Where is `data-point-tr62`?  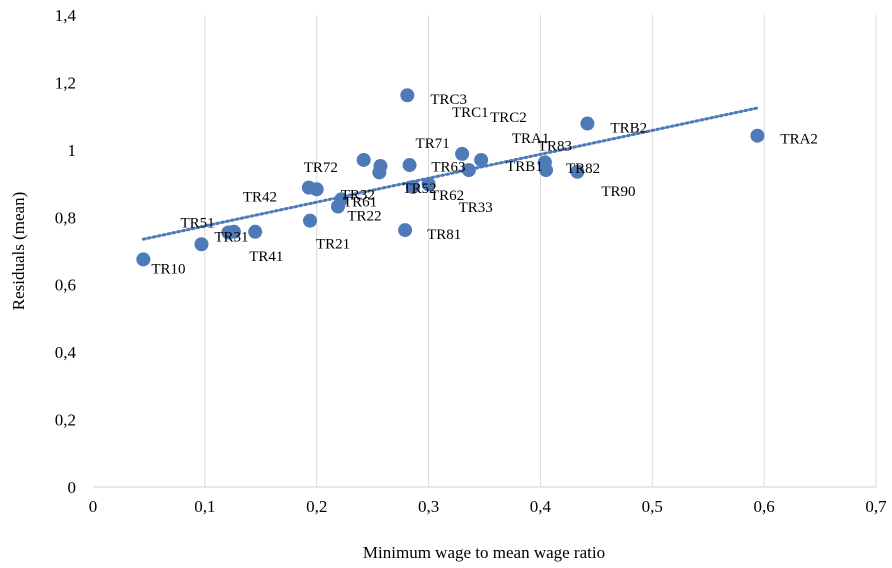 data-point-tr62 is located at coordinates (412, 186).